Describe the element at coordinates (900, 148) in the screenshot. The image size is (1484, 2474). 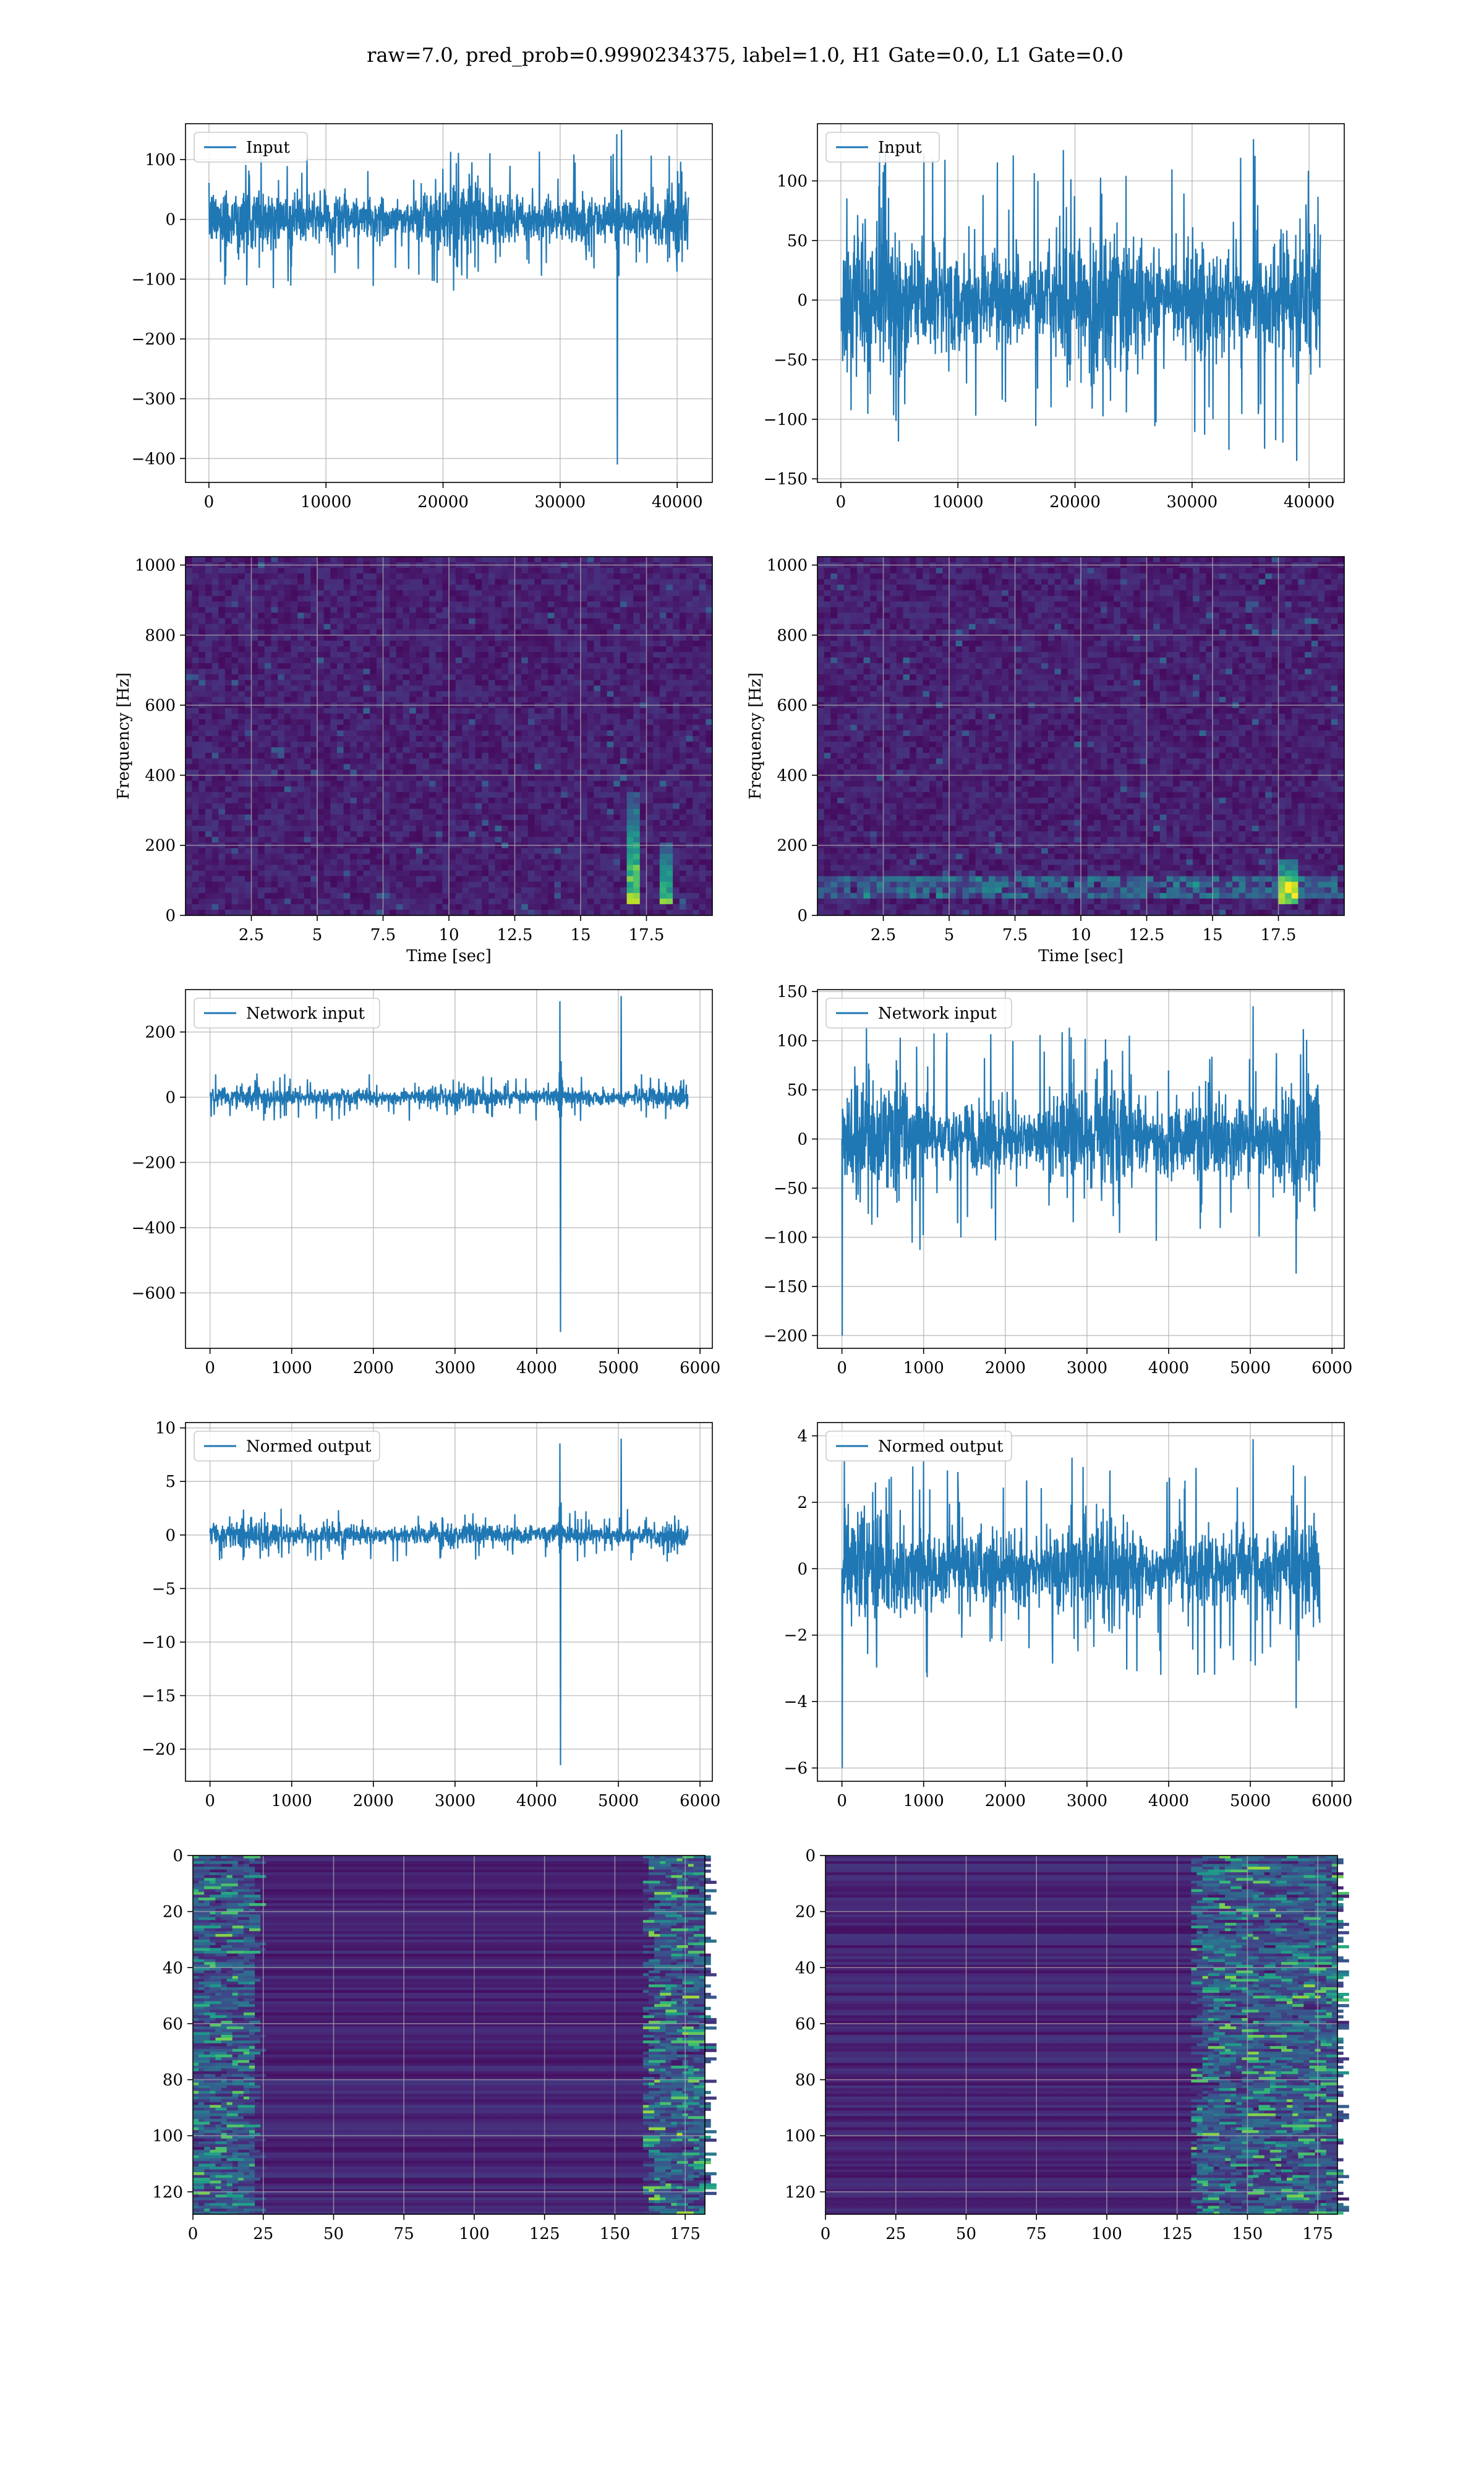
I see `legend-label: Input` at that location.